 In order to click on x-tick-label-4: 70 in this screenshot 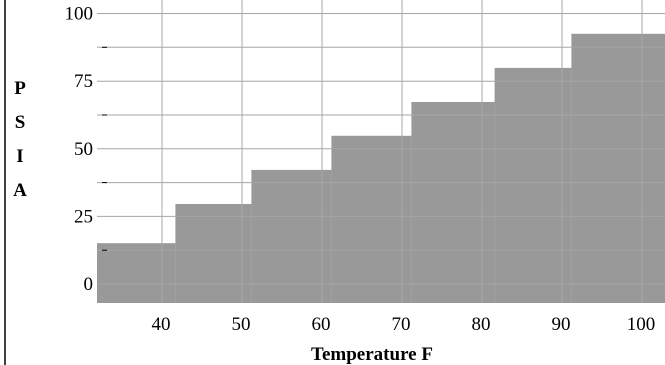, I will do `click(401, 324)`.